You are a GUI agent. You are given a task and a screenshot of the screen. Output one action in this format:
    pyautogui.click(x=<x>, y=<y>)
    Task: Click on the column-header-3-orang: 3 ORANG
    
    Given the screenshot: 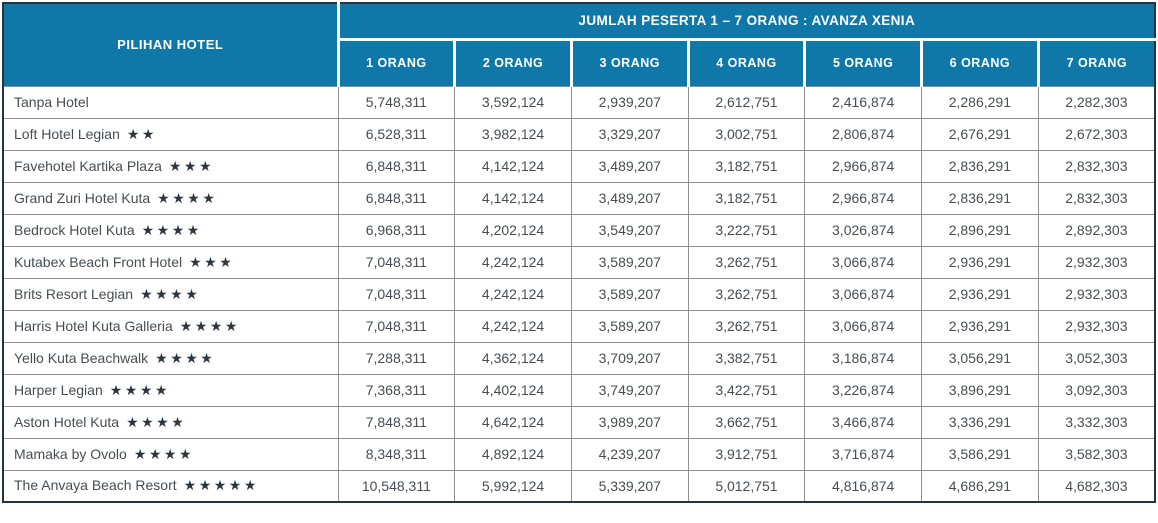 What is the action you would take?
    pyautogui.click(x=629, y=62)
    